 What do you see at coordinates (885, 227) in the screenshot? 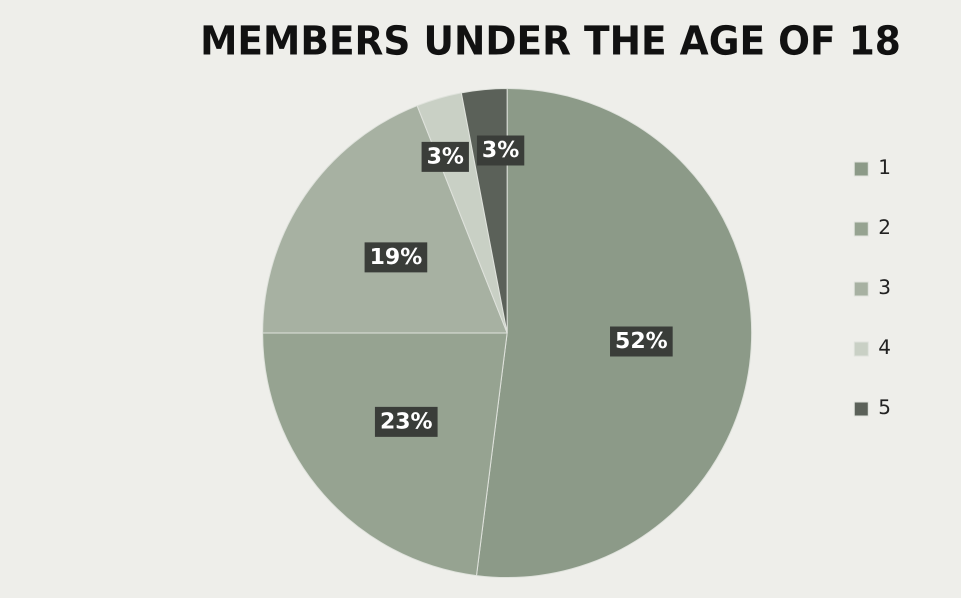
I see `legend-label: 2` at bounding box center [885, 227].